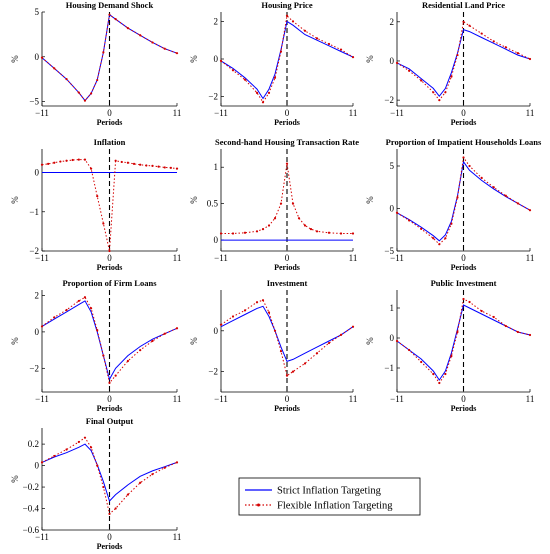  Describe the element at coordinates (194, 341) in the screenshot. I see `y-axis-label: %` at that location.